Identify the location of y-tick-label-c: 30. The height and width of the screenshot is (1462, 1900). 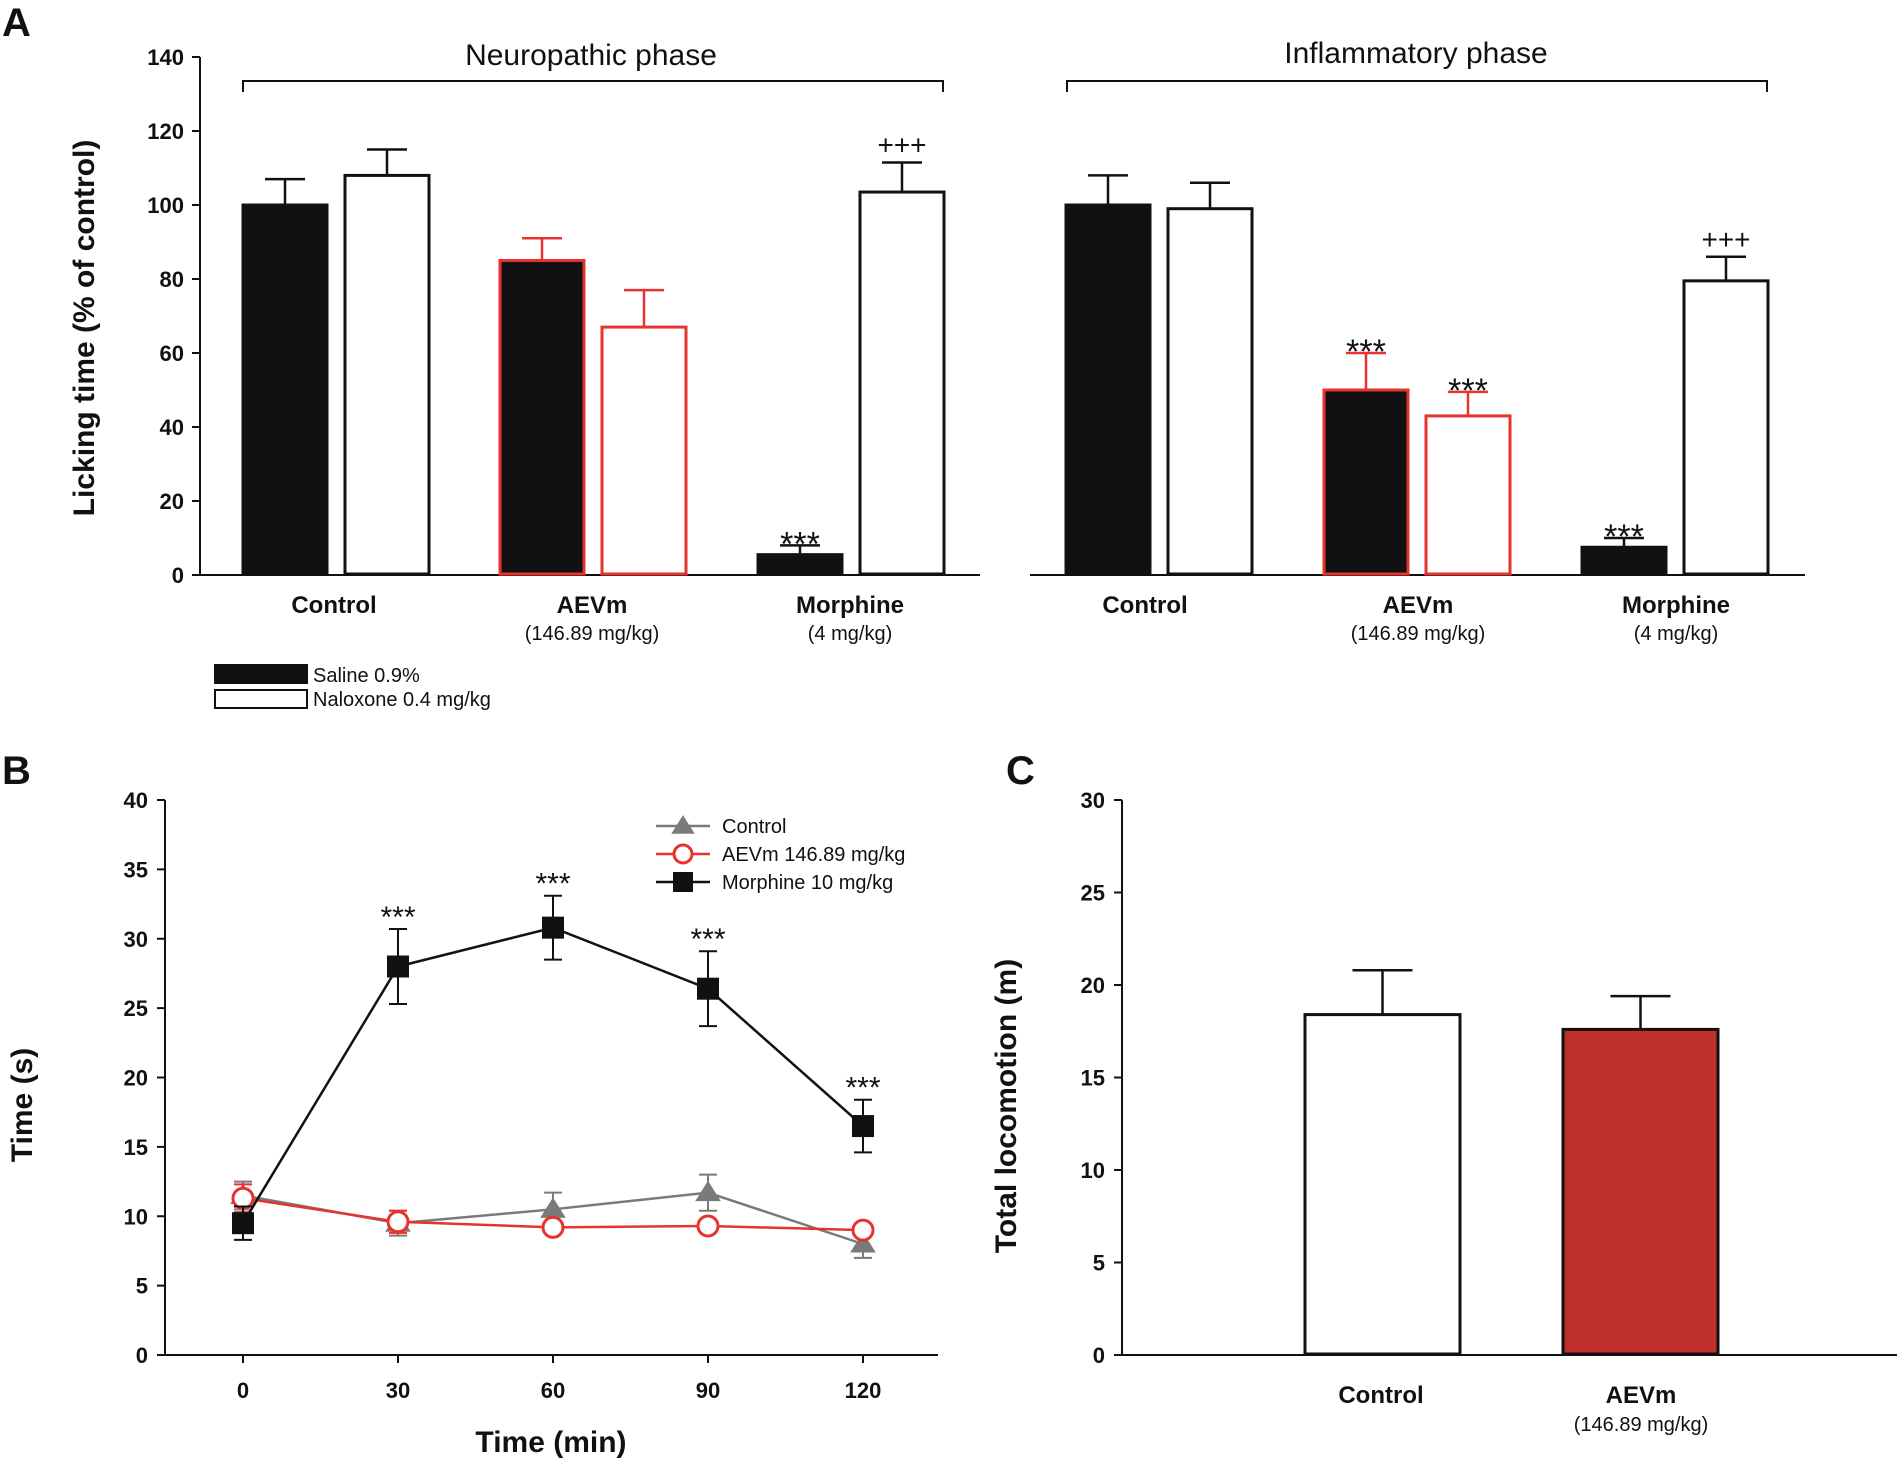
(1093, 800).